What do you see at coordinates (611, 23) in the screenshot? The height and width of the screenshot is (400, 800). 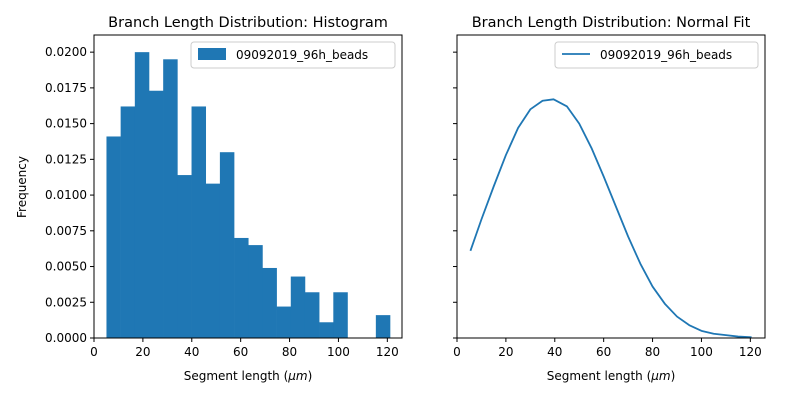 I see `chart-title: Branch Length Distribution: Normal Fit` at bounding box center [611, 23].